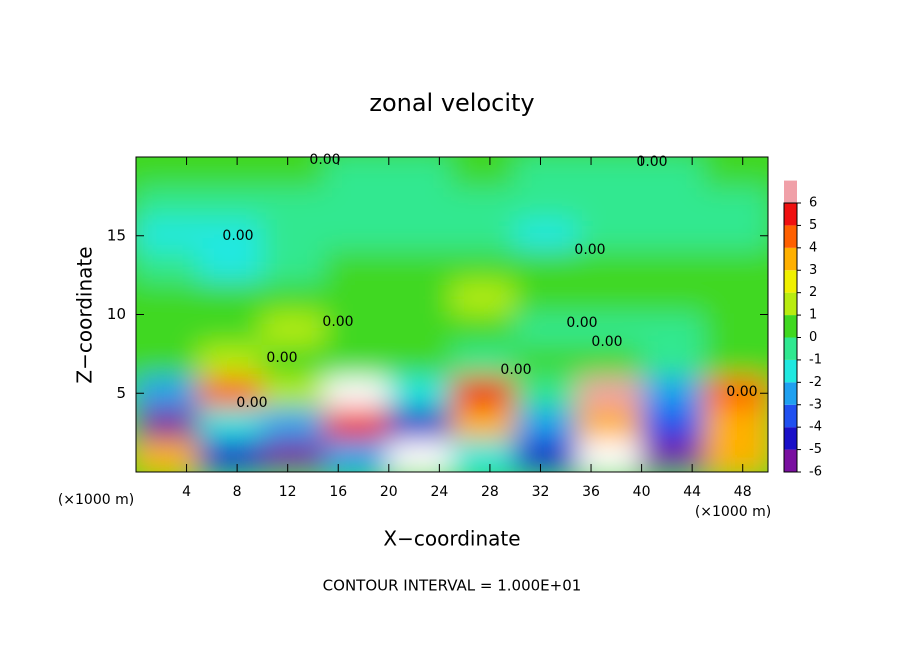 This screenshot has height=658, width=904. Describe the element at coordinates (452, 586) in the screenshot. I see `footer-note: CONTOUR INTERVAL = 1.000E+01` at that location.